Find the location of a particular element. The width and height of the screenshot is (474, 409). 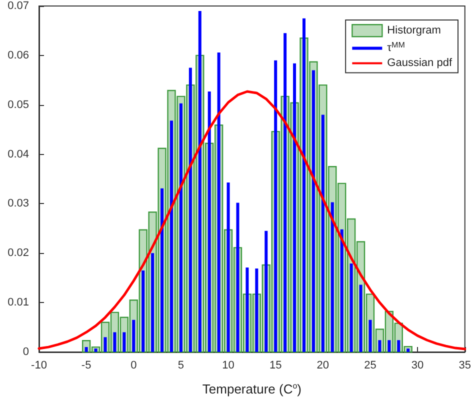

x-tick-label: 15 is located at coordinates (275, 366).